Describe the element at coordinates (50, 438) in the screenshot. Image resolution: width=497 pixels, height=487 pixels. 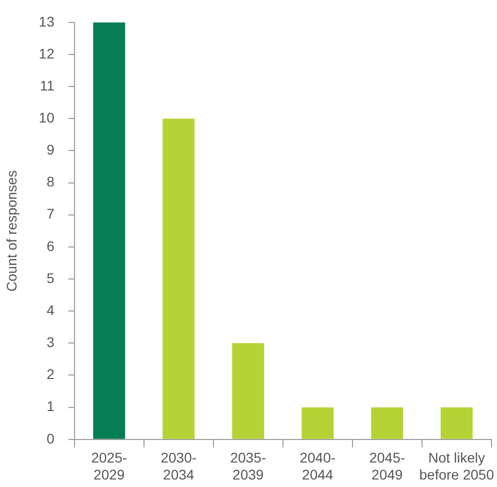
I see `y-tick-label: 0` at that location.